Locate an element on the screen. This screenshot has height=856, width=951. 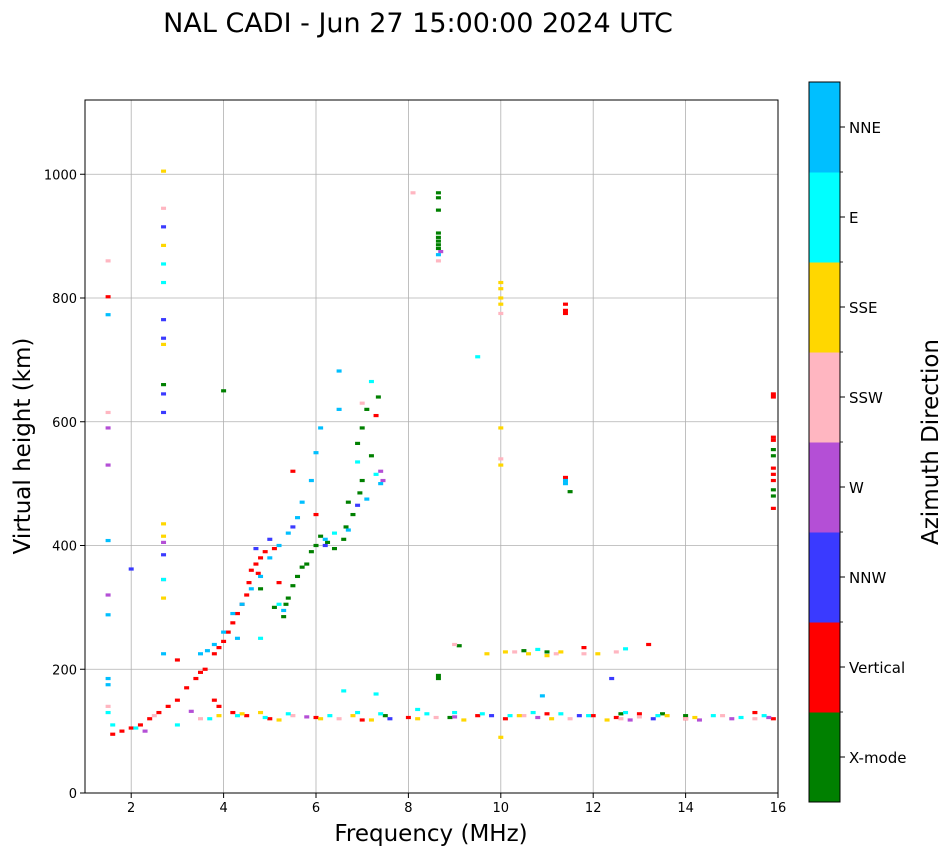
colorbar-tick-label: SSW is located at coordinates (866, 398).